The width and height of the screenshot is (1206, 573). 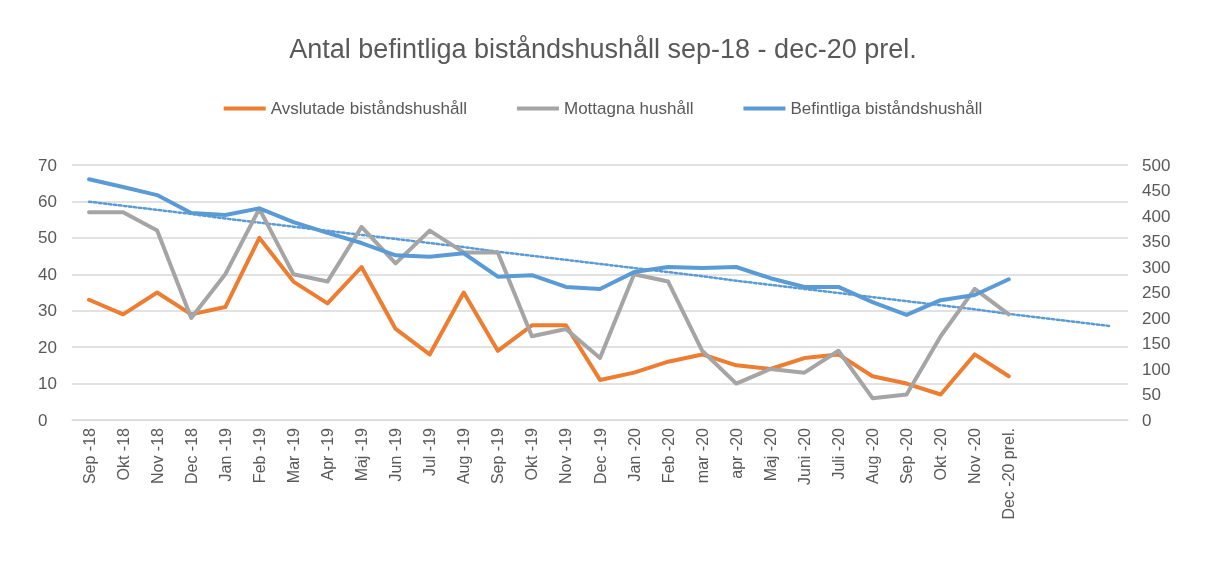 What do you see at coordinates (1156, 190) in the screenshot?
I see `y2-tick-label: 450` at bounding box center [1156, 190].